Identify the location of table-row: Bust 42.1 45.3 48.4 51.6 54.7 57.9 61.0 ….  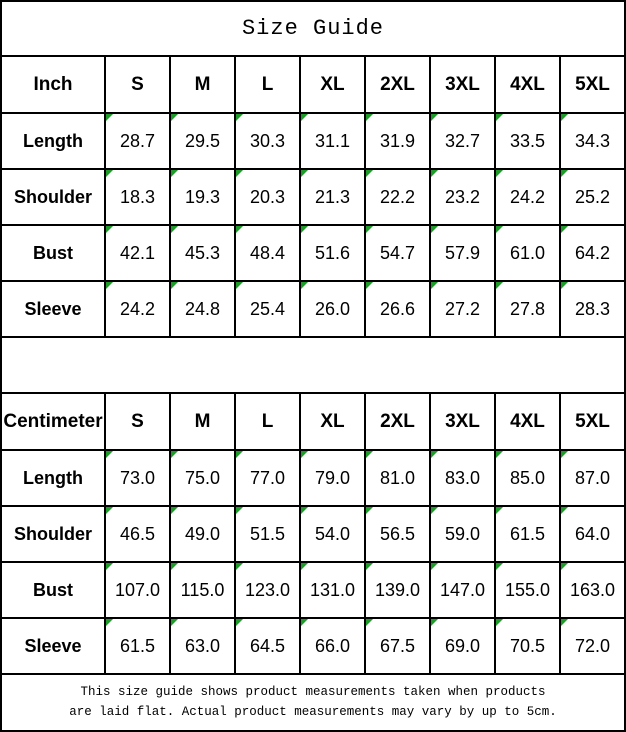
(313, 253).